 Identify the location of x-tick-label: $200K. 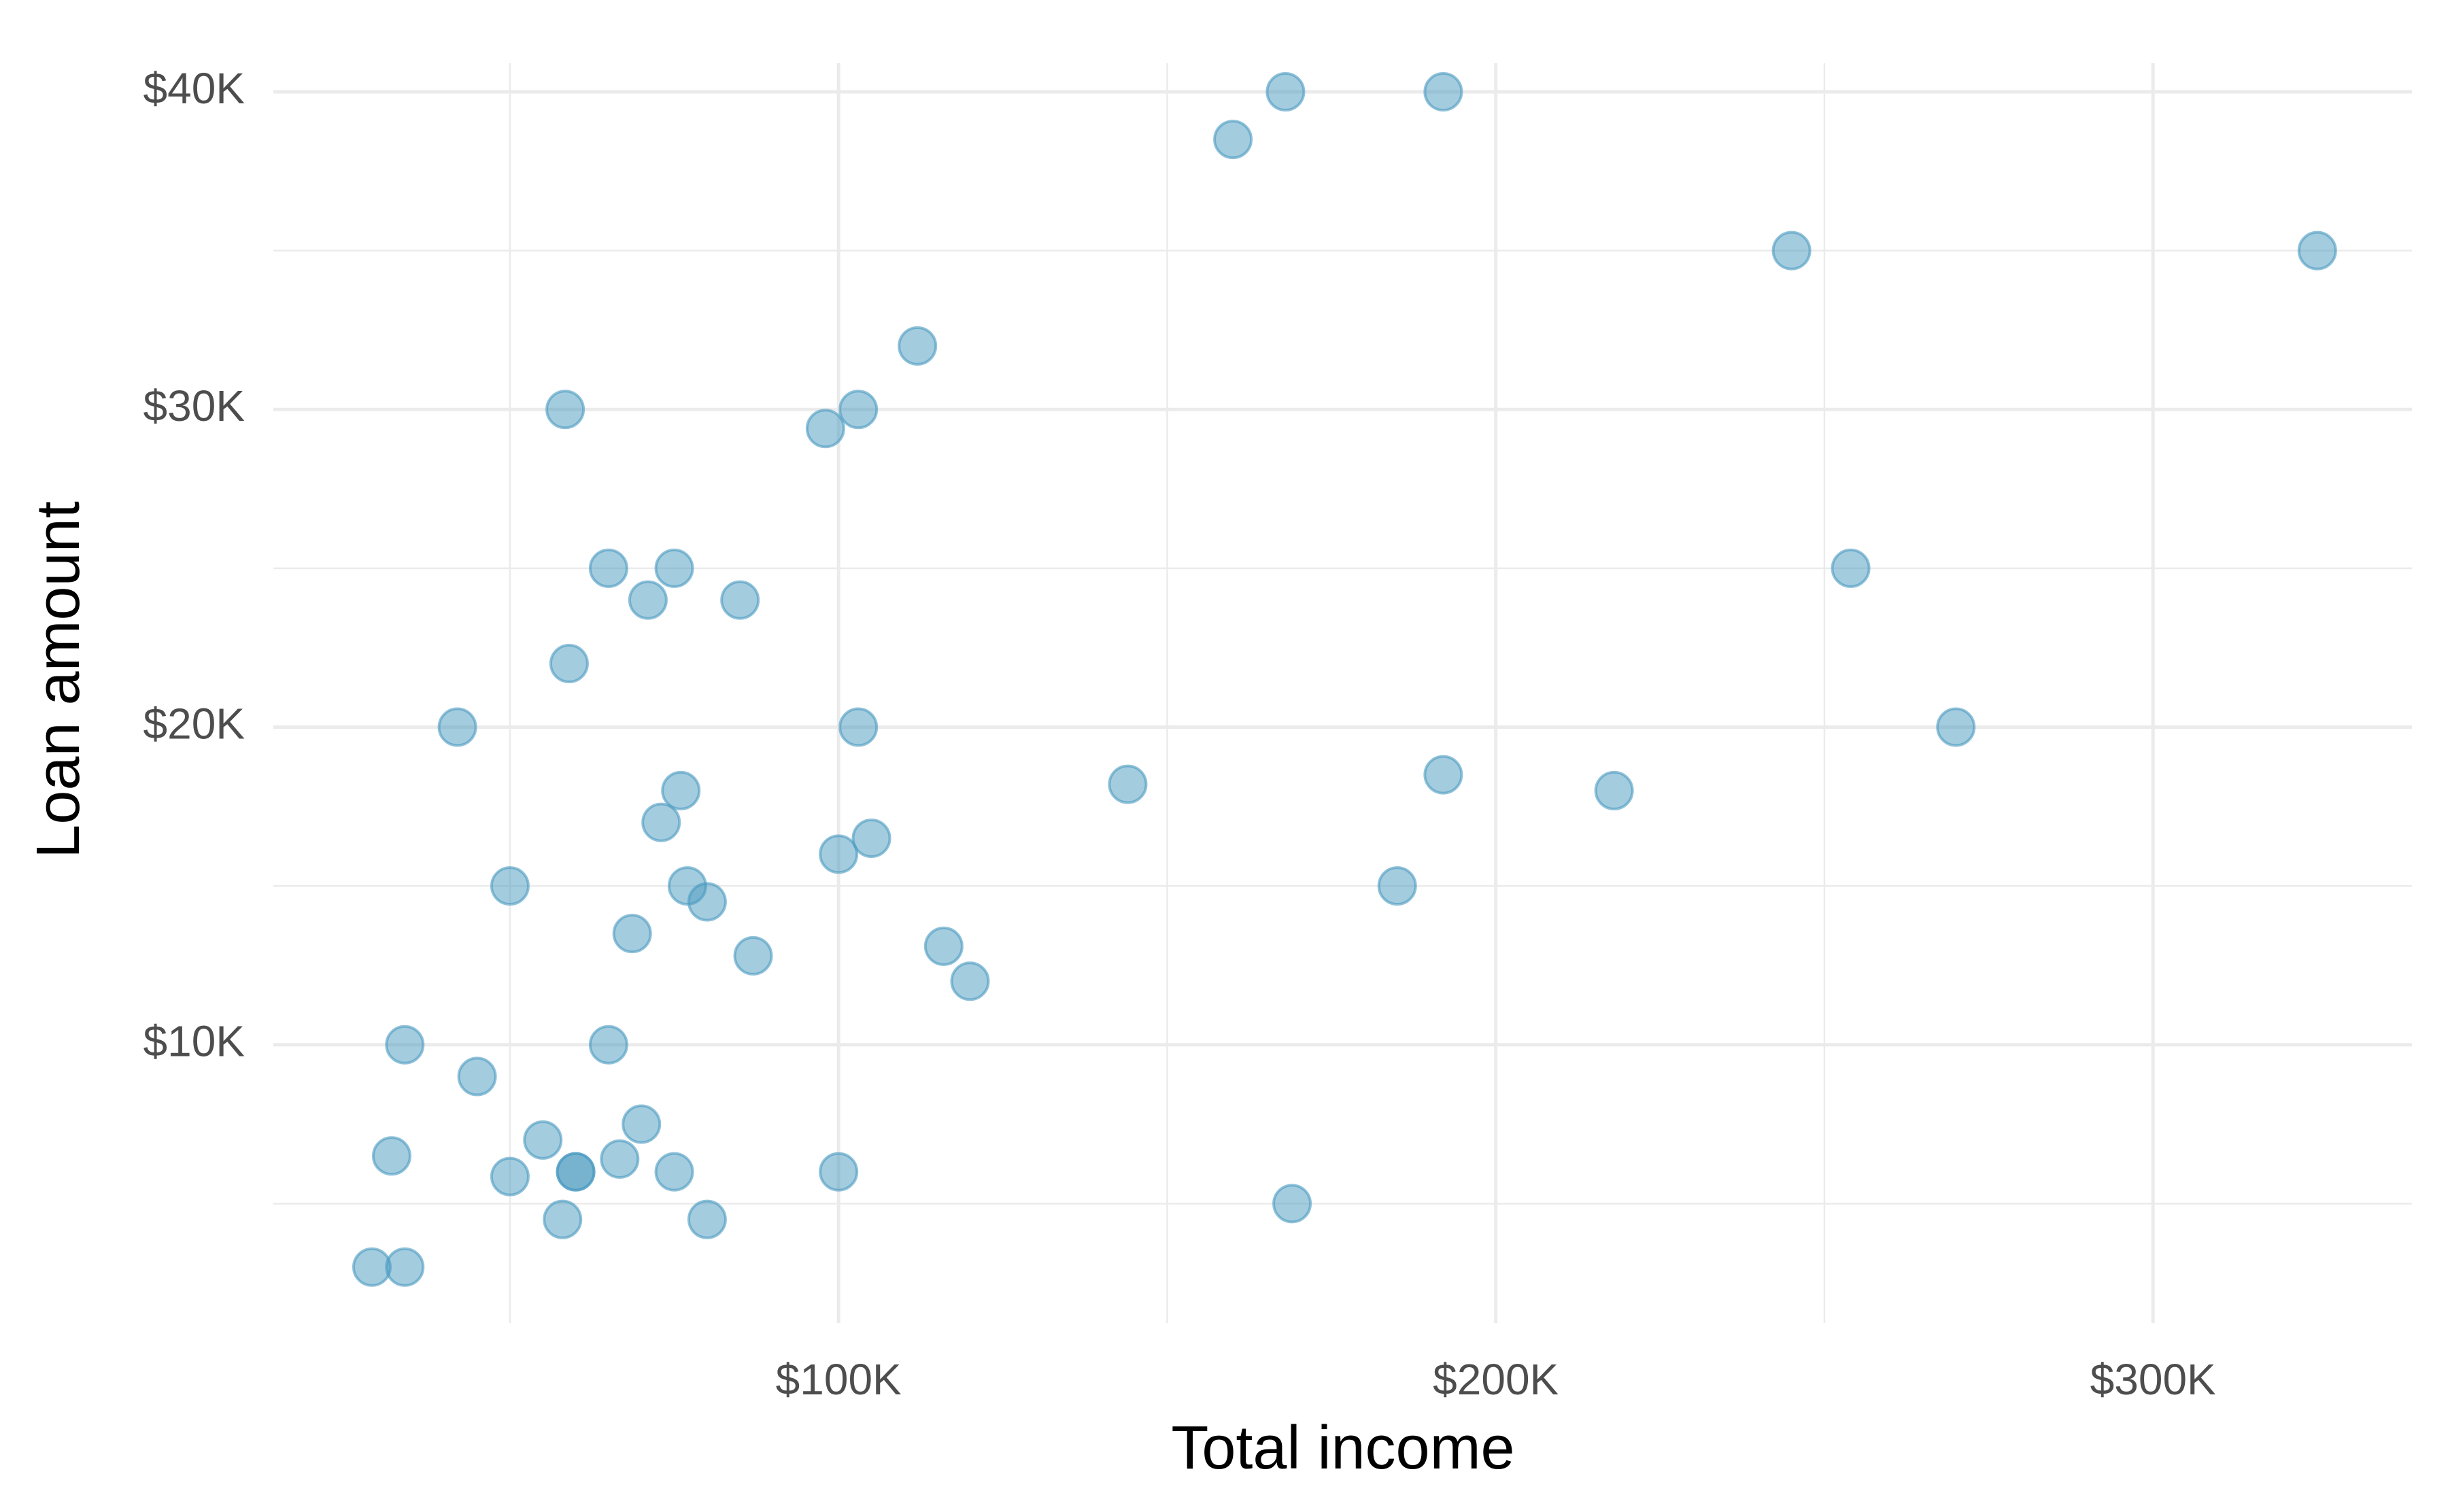
(1496, 1379).